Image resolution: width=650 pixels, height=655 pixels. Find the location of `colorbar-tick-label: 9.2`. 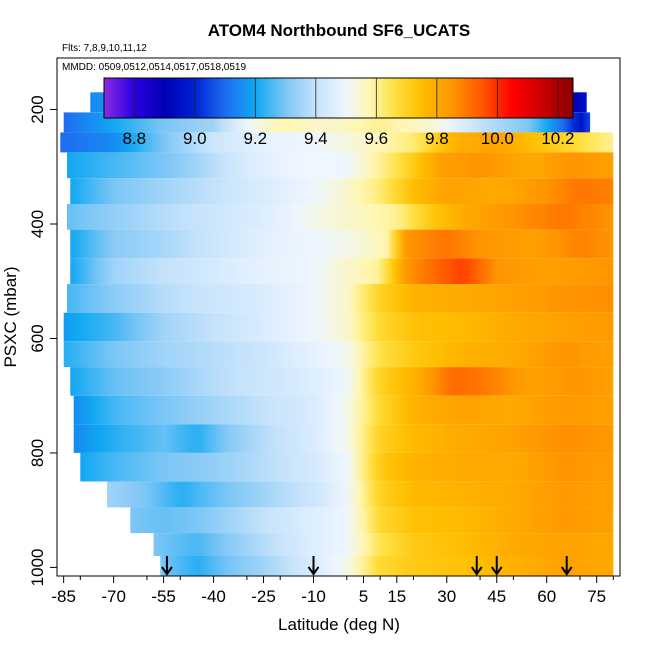

colorbar-tick-label: 9.2 is located at coordinates (255, 138).